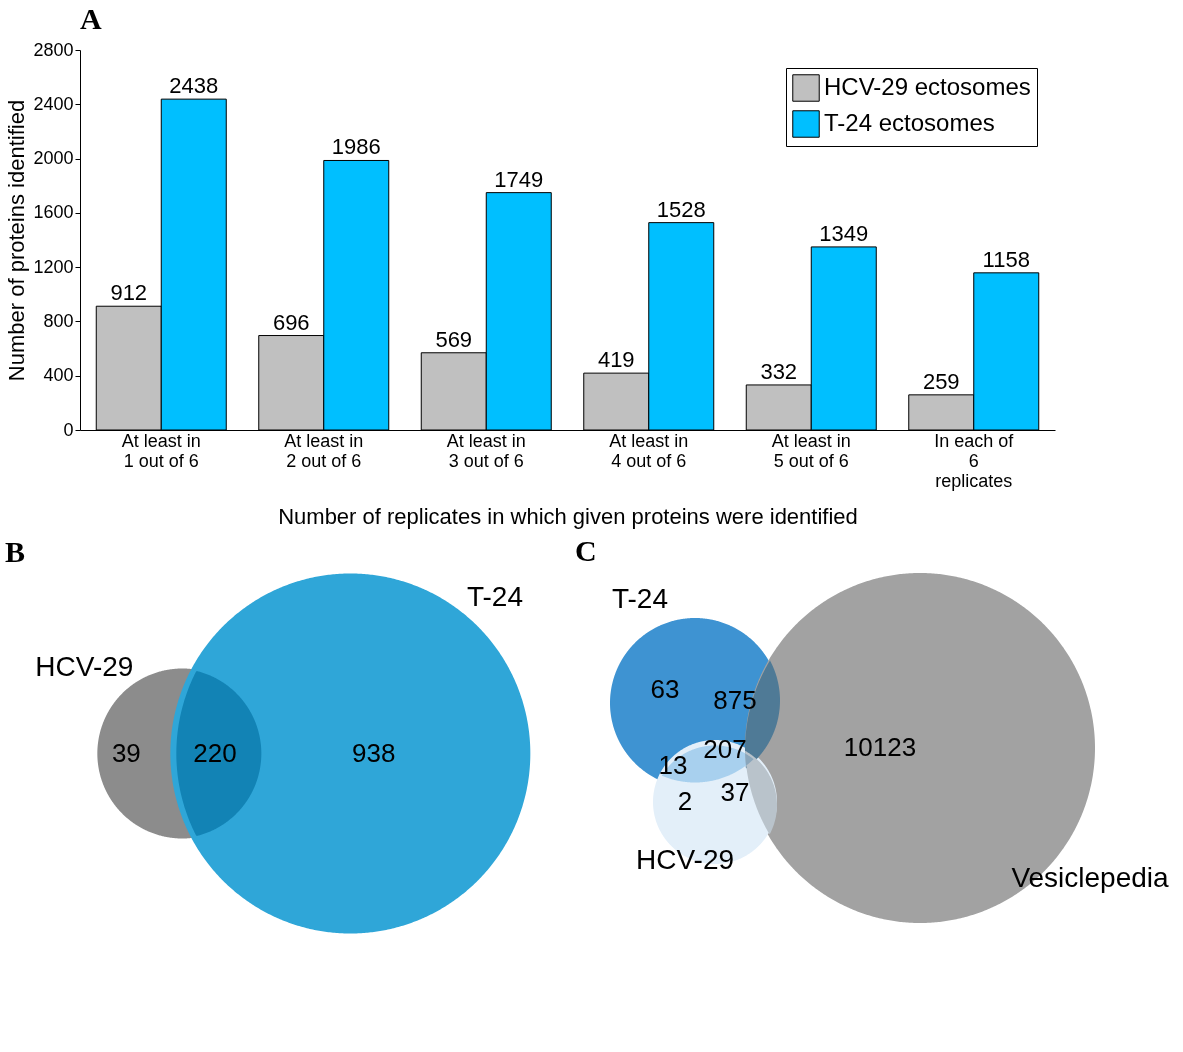 The width and height of the screenshot is (1183, 1052). What do you see at coordinates (725, 748) in the screenshot?
I see `data-label: 207` at bounding box center [725, 748].